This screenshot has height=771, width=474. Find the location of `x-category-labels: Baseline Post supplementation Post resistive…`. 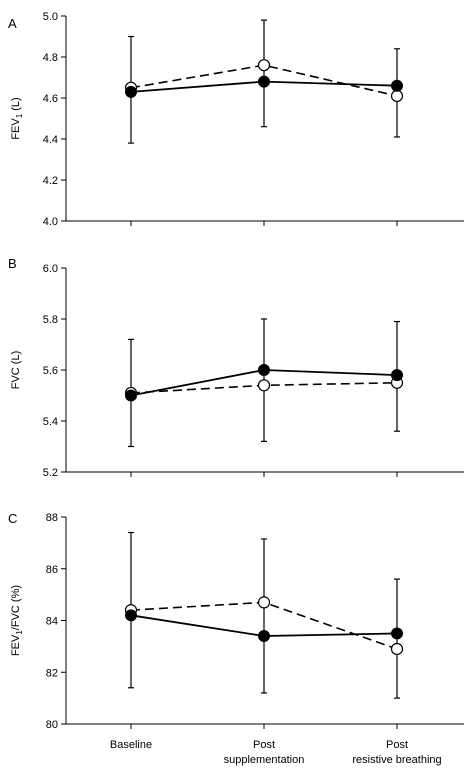

x-category-labels: Baseline Post supplementation Post resistive… is located at coordinates (276, 752).